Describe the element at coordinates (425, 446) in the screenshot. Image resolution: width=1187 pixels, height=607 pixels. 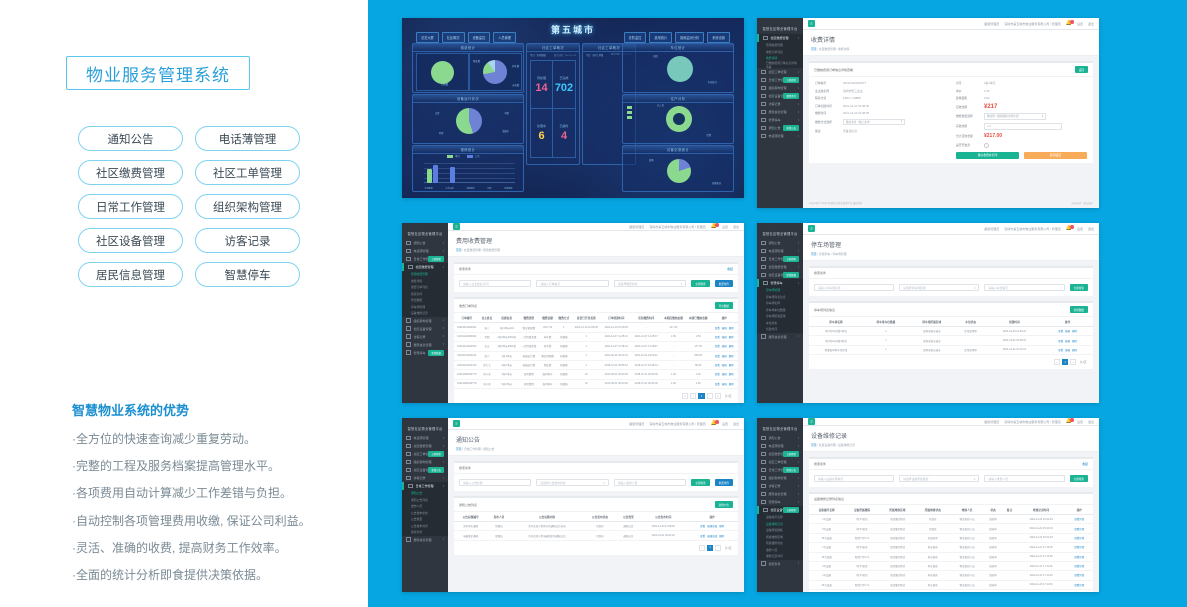
I see `sidebar-item-payment: 社区缴费管理 ▾` at that location.